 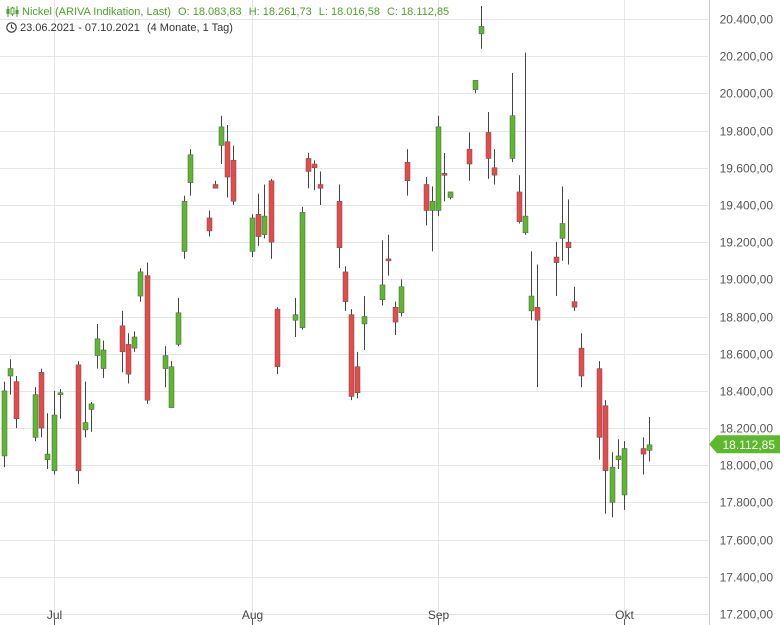 I want to click on price-tick-label: 17.200,00, so click(x=747, y=615).